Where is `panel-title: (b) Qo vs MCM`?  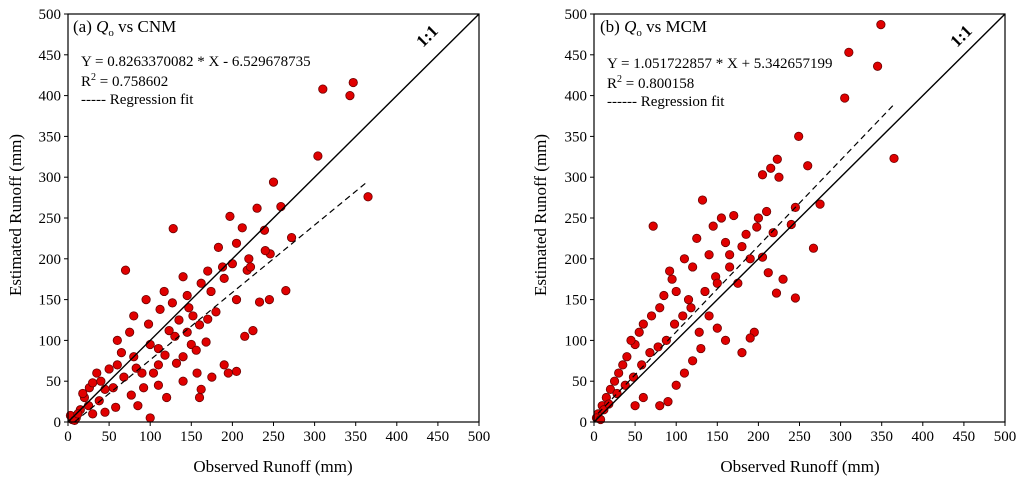 panel-title: (b) Qo vs MCM is located at coordinates (653, 28).